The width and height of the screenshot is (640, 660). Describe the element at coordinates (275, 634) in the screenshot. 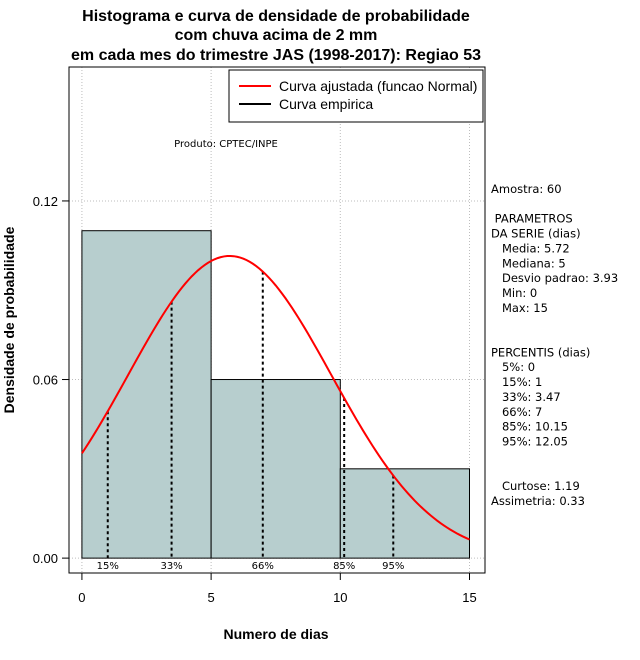

I see `x-axis-label: Numero de dias` at that location.